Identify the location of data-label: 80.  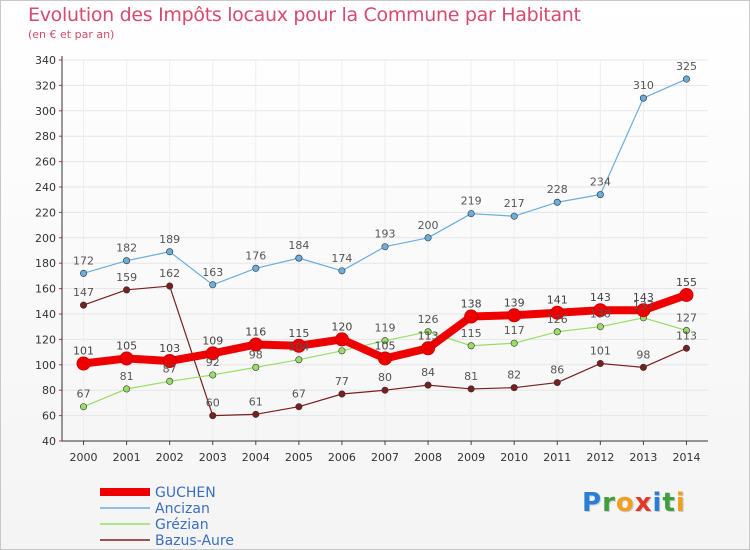
(385, 377).